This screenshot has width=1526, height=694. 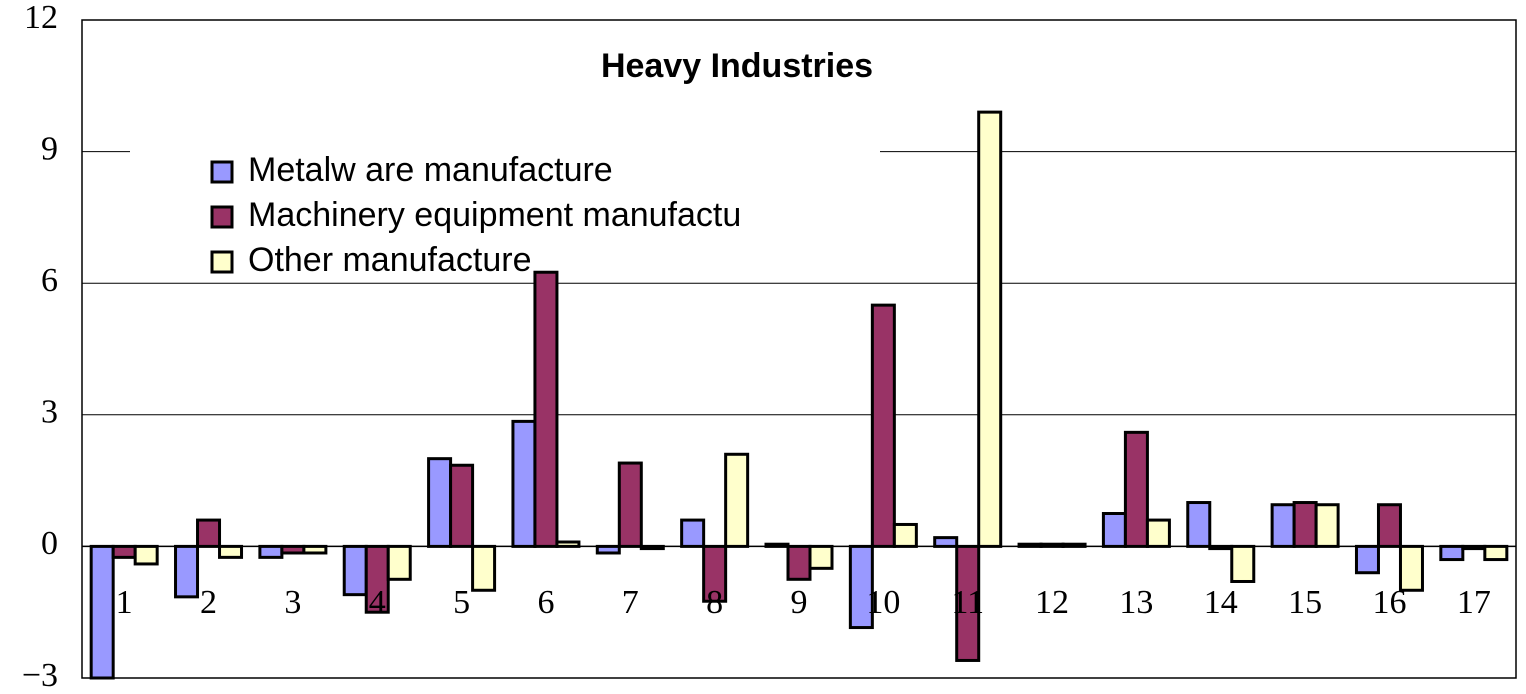 I want to click on x-tick-label: 4, so click(x=377, y=602).